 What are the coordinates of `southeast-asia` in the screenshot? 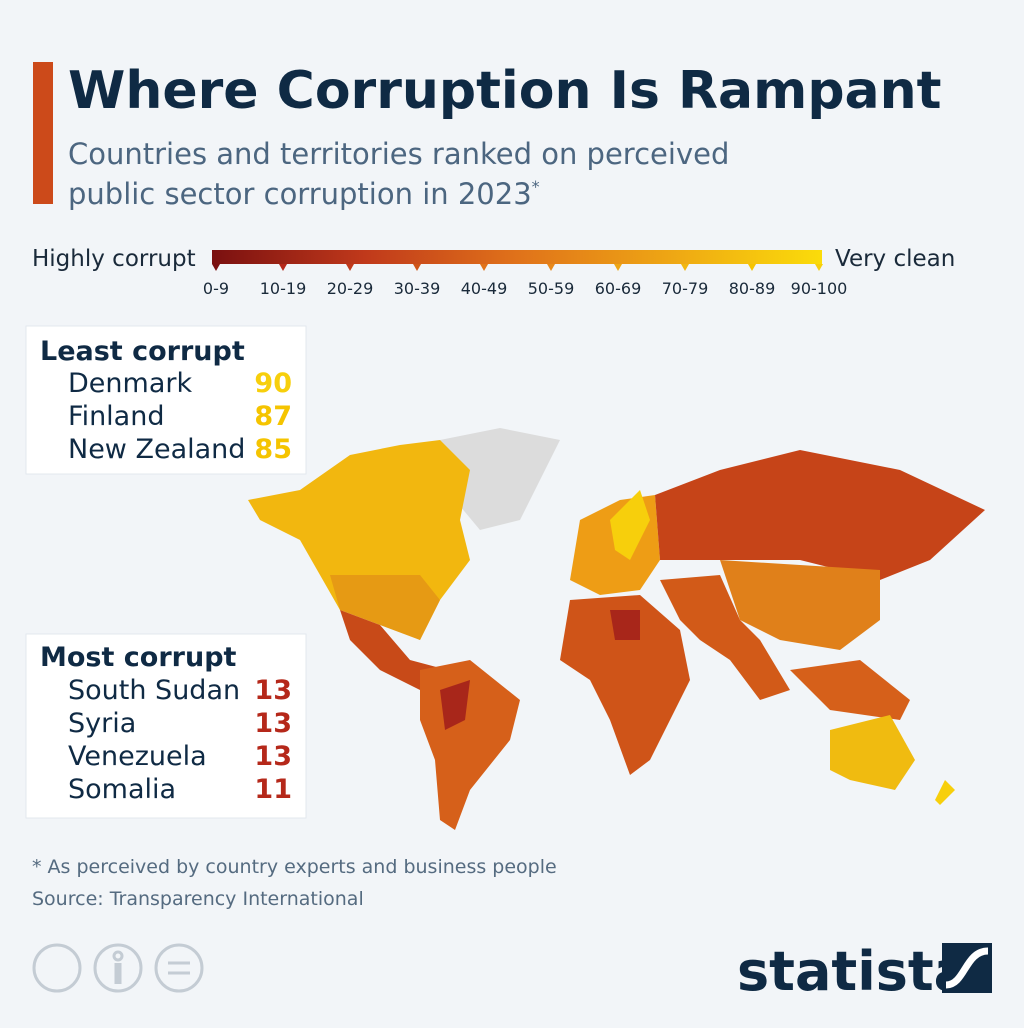 It's located at (850, 690).